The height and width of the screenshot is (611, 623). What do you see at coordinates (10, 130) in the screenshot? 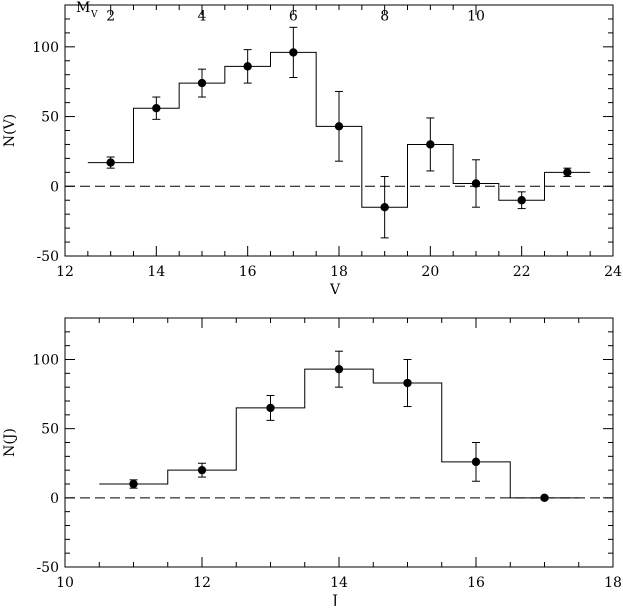
I see `y-axis-label: N(V)` at bounding box center [10, 130].